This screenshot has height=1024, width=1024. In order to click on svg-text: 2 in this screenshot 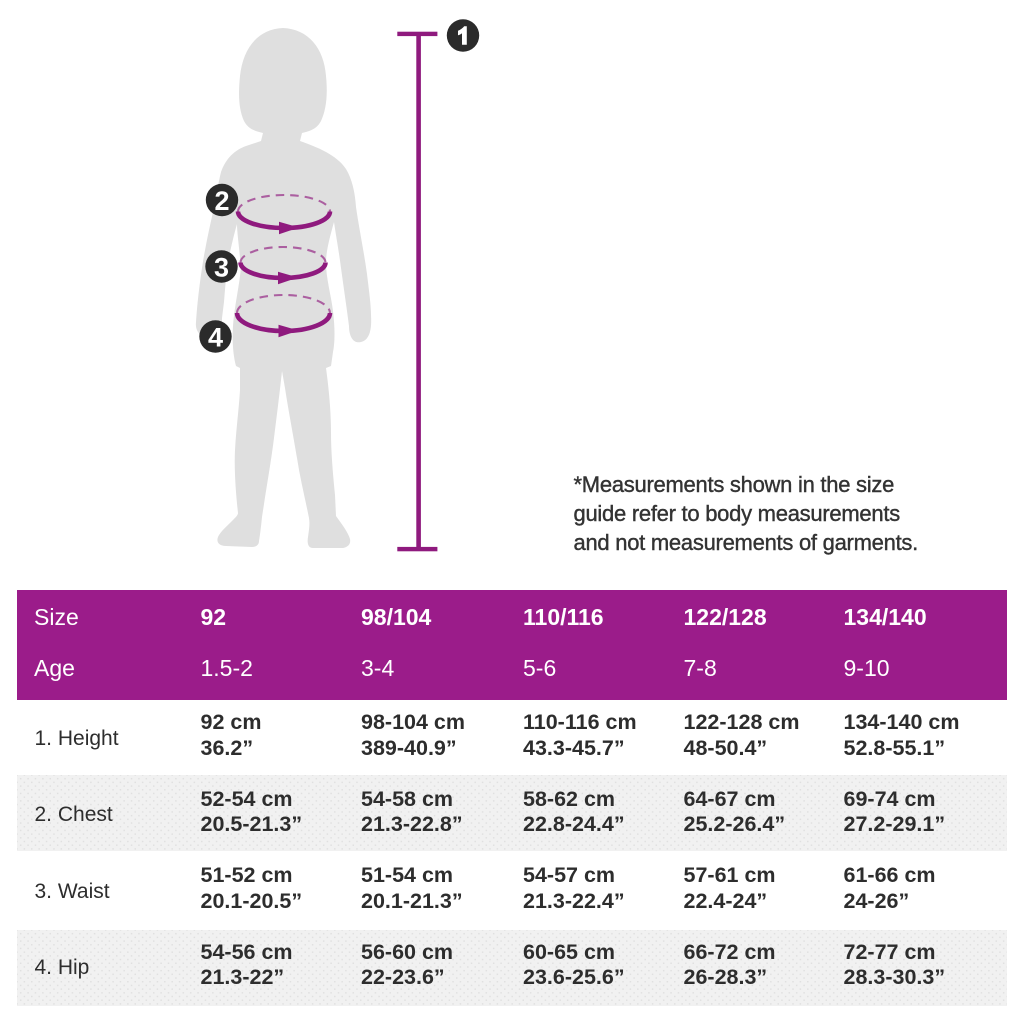, I will do `click(221, 201)`.